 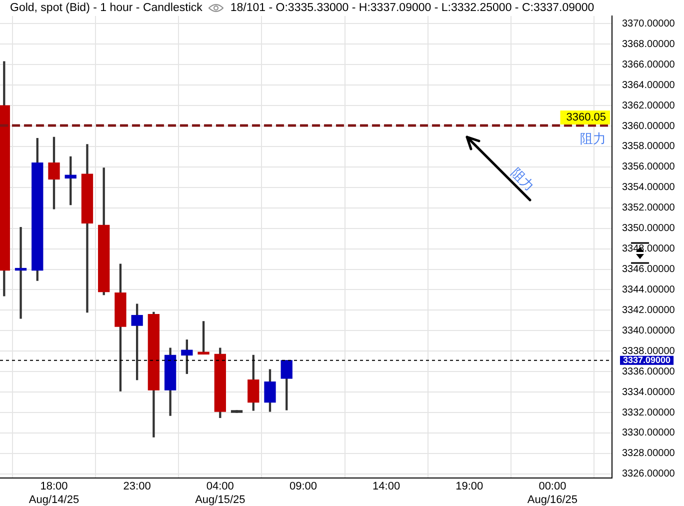 I want to click on y-tick-label: 3352.00000, so click(x=649, y=208).